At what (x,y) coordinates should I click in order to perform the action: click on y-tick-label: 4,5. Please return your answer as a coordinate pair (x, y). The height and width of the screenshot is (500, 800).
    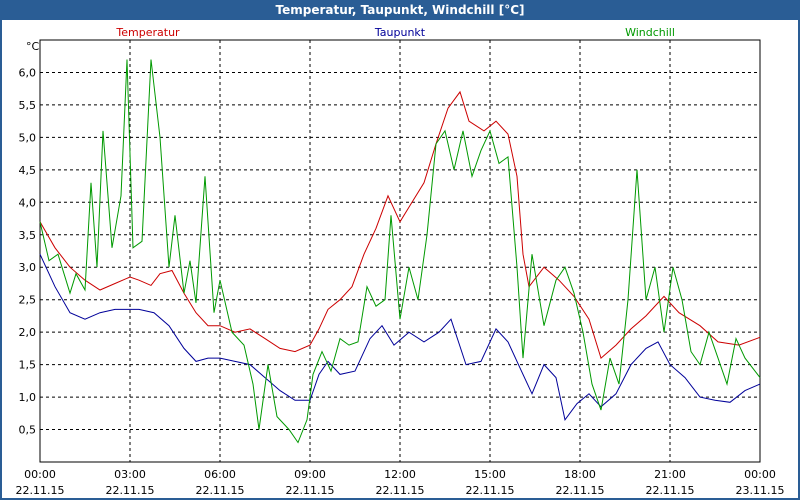
    Looking at the image, I should click on (28, 170).